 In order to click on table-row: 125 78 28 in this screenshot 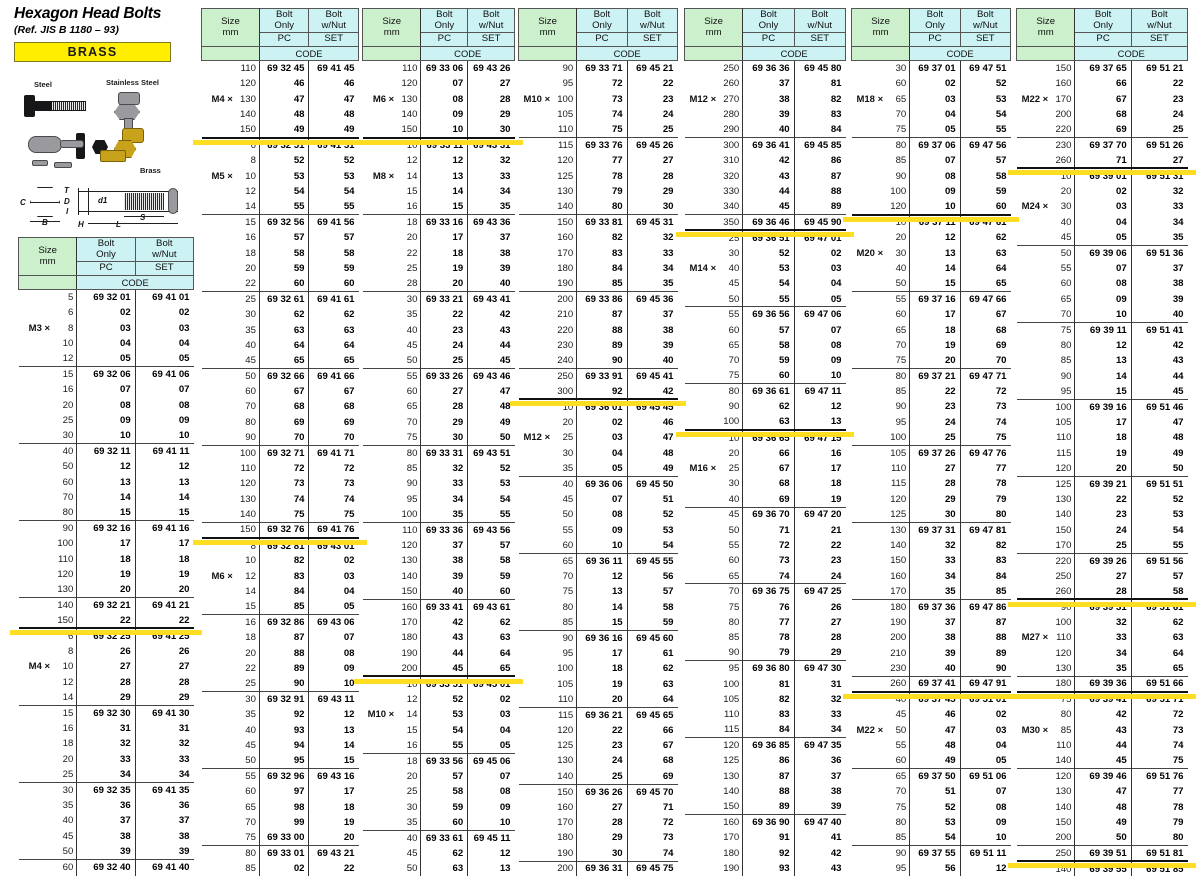, I will do `click(598, 176)`.